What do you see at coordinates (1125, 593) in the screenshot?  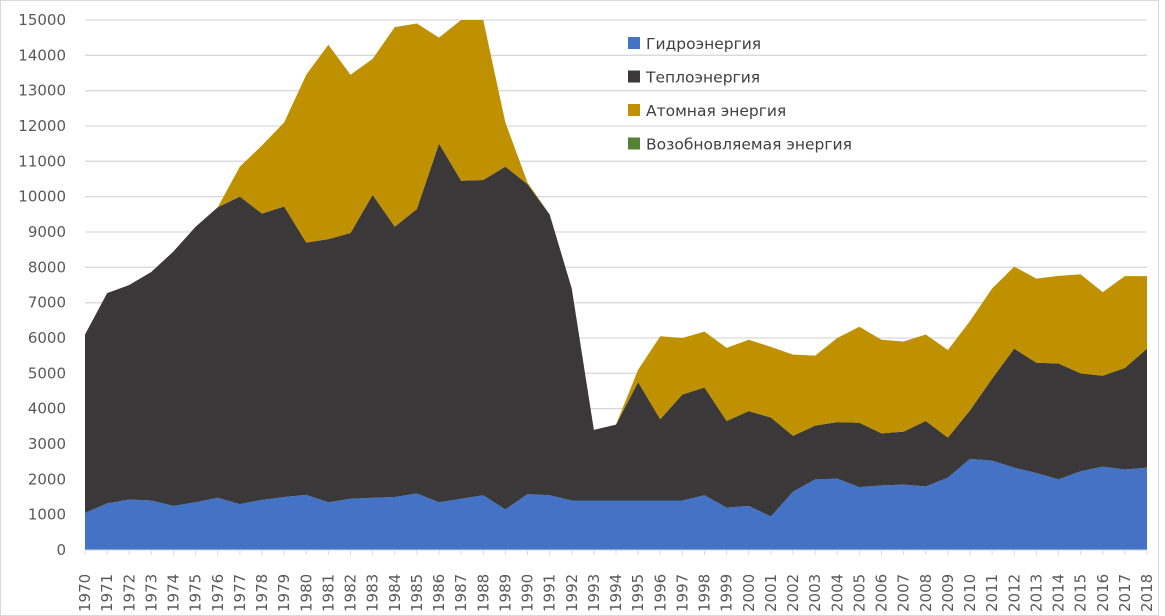 I see `x-tick-label: 2017` at bounding box center [1125, 593].